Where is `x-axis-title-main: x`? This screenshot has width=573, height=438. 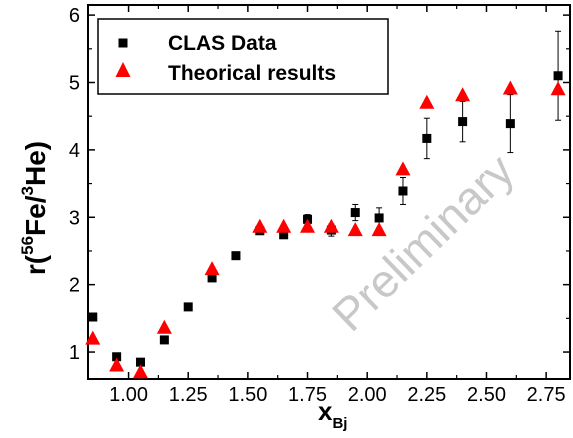 x-axis-title-main: x is located at coordinates (325, 411).